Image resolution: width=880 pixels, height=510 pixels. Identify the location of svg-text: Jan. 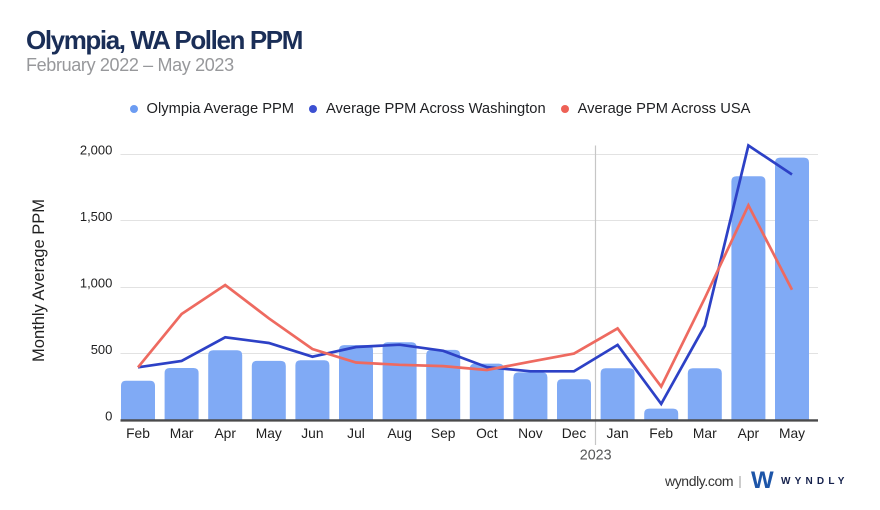
(617, 433).